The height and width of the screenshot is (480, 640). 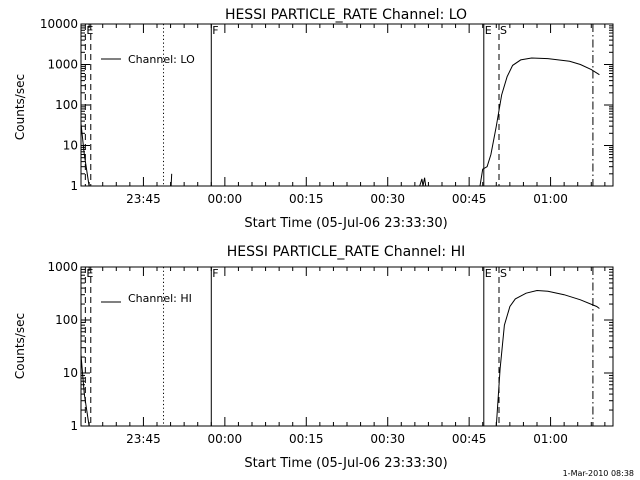 I want to click on lo-x-axis-label: Start Time (05-Jul-06 23:33:30), so click(x=345, y=223).